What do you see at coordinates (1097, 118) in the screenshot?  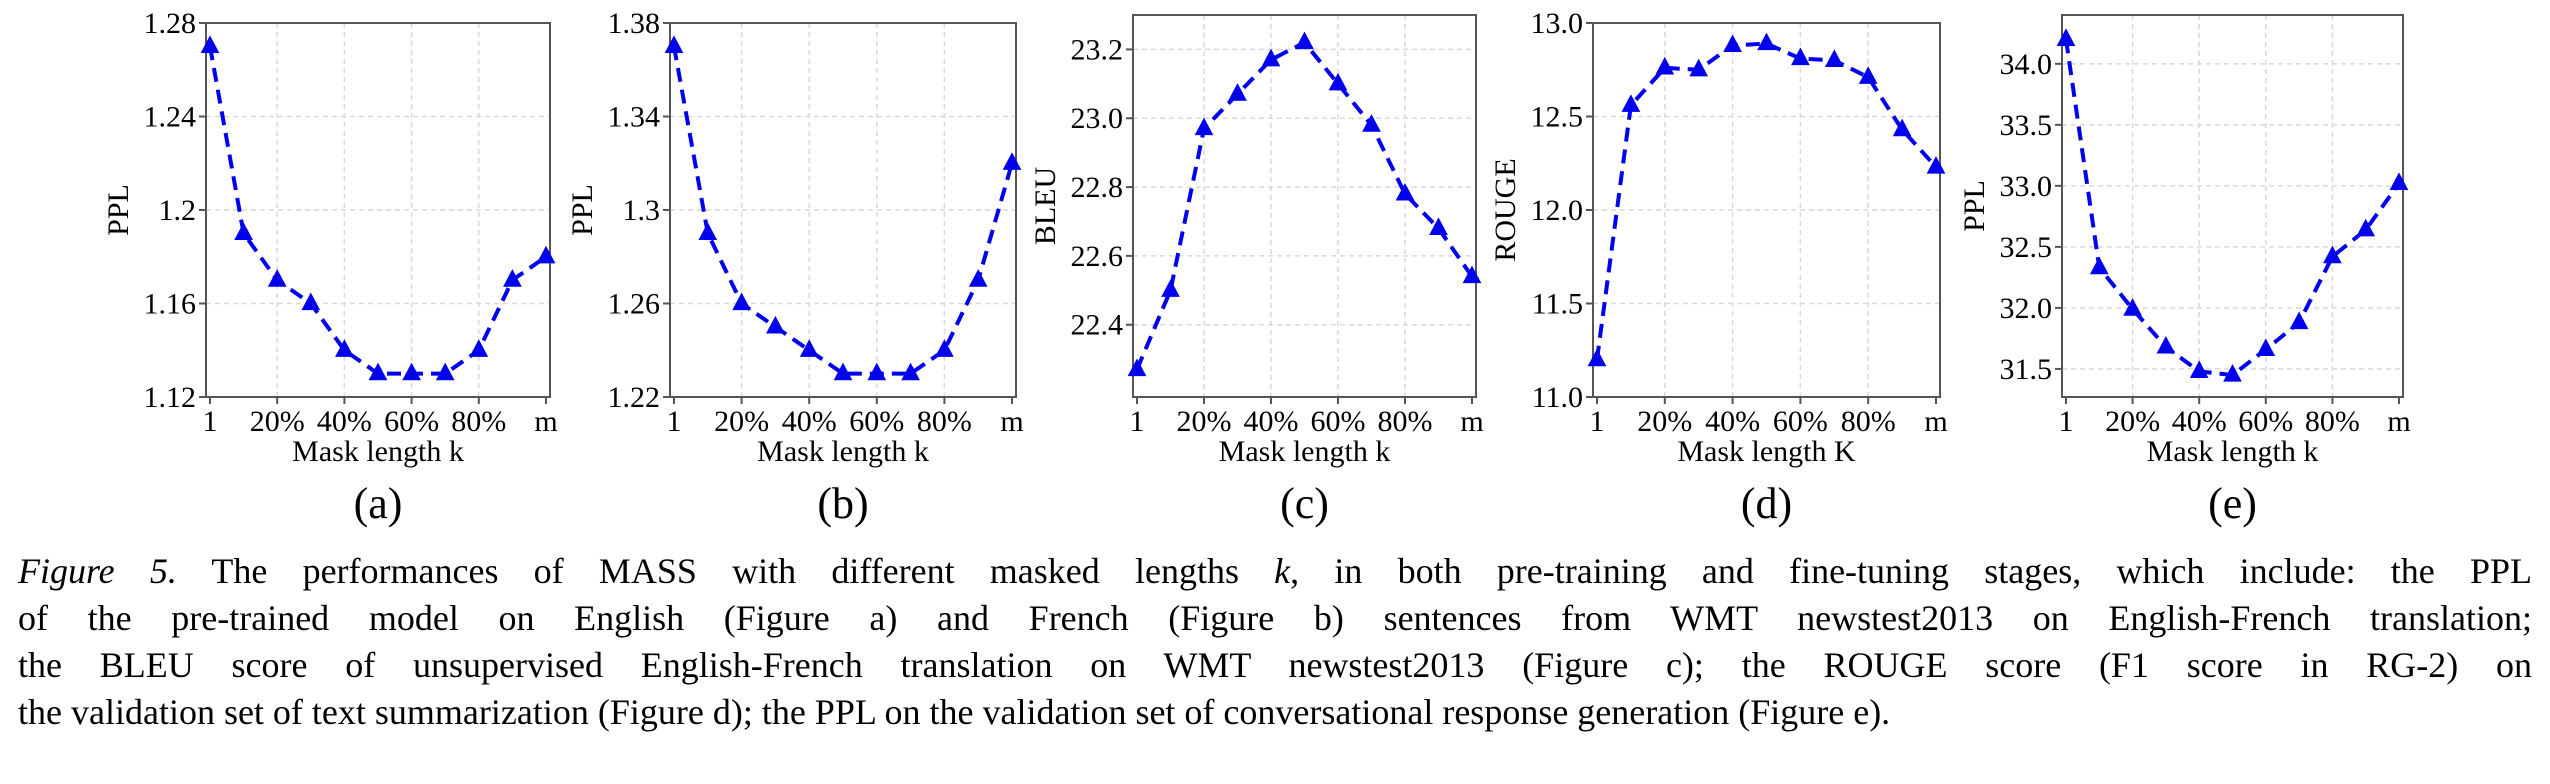 I see `y-tick-label: 23.0` at bounding box center [1097, 118].